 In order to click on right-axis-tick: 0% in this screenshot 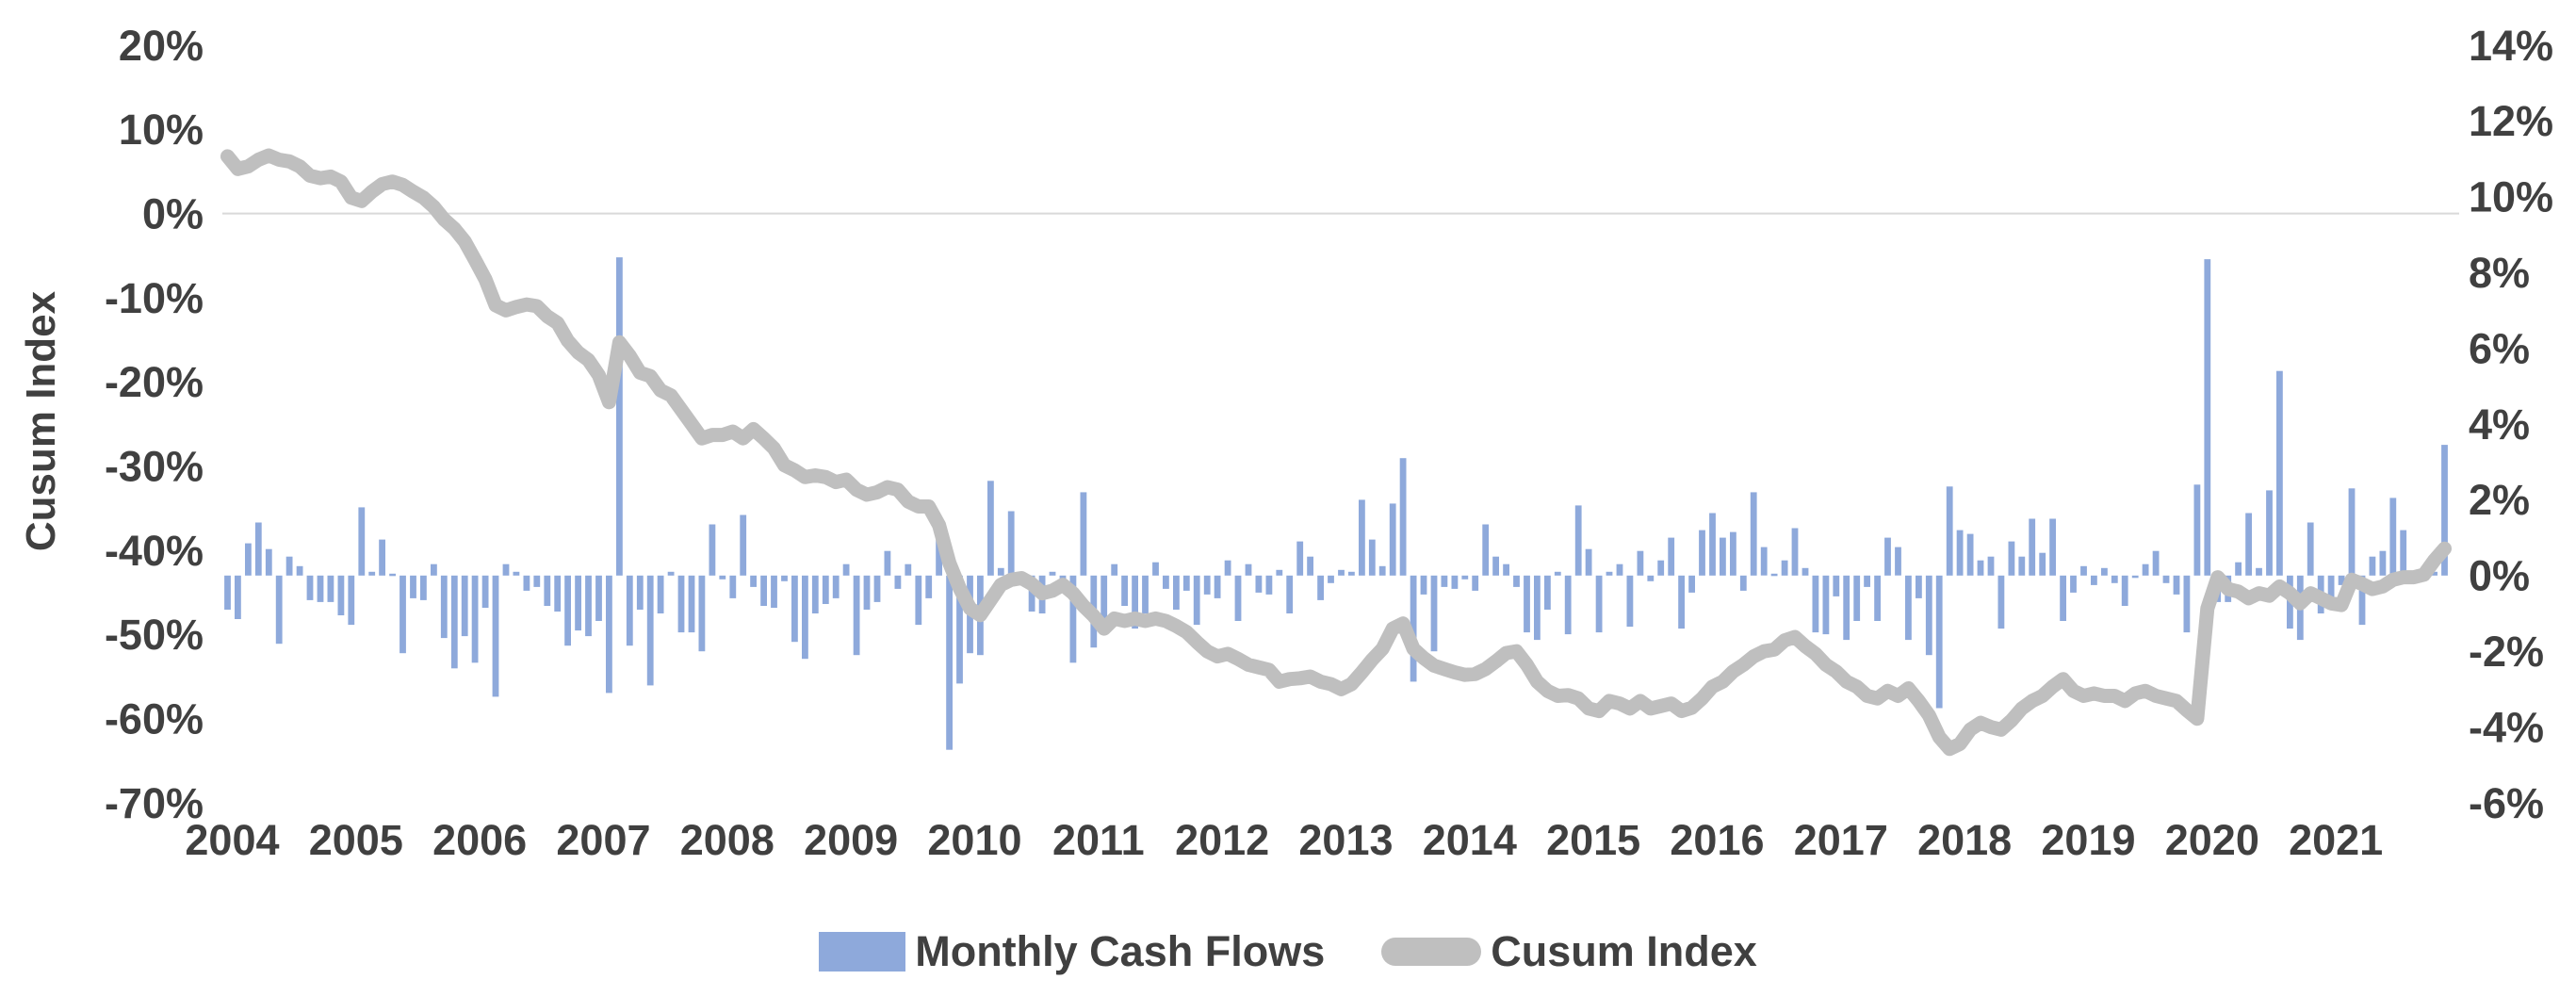, I will do `click(2499, 576)`.